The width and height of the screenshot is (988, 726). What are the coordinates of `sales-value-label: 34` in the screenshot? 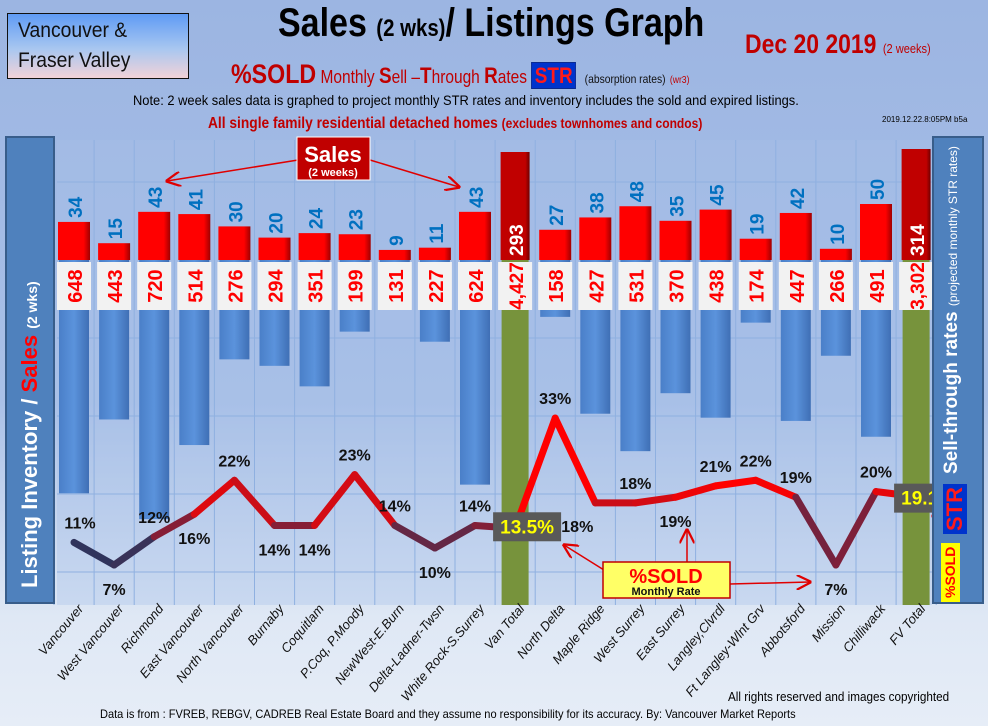 It's located at (76, 207).